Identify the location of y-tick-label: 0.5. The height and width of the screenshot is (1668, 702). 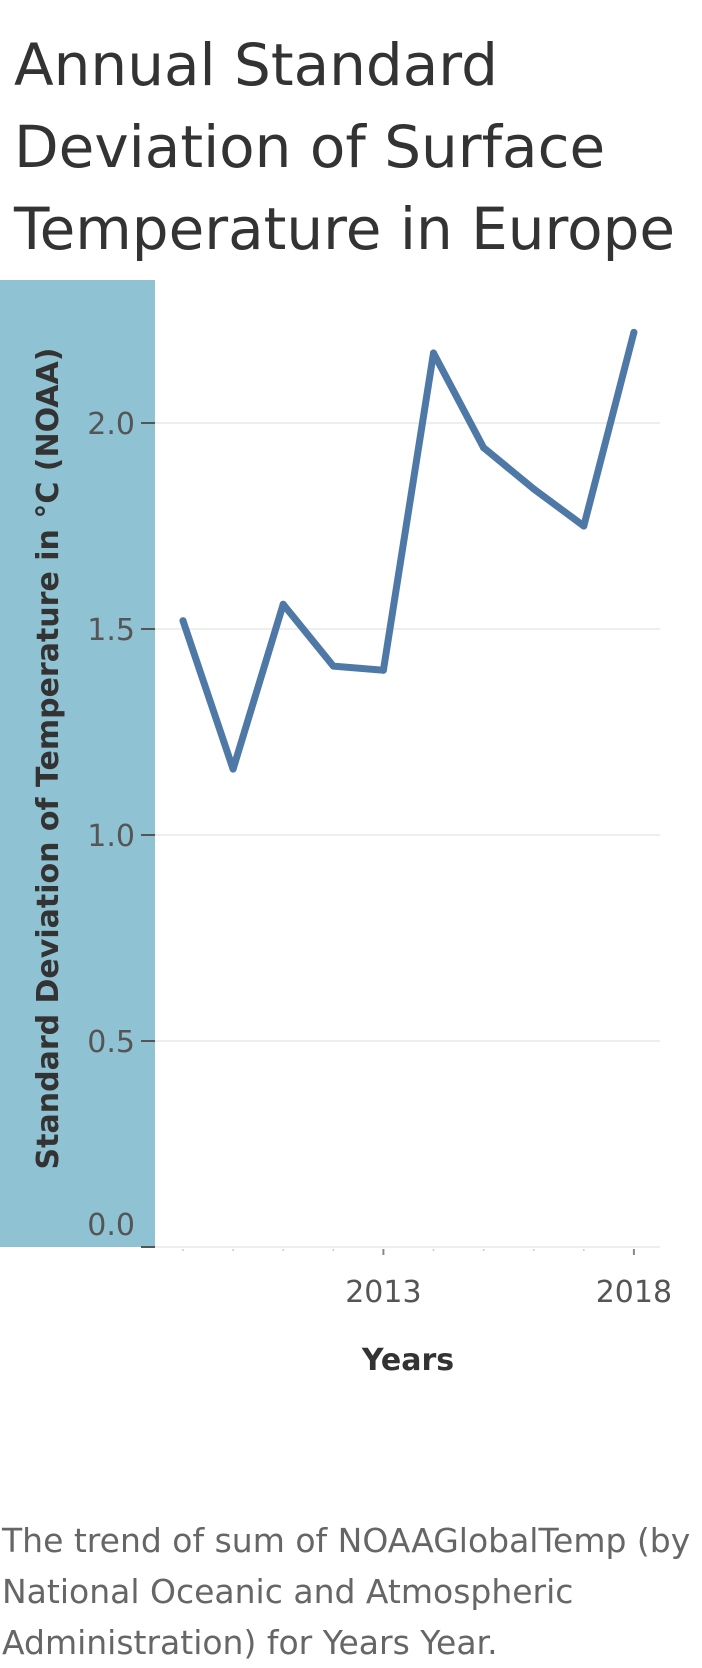
(111, 1042).